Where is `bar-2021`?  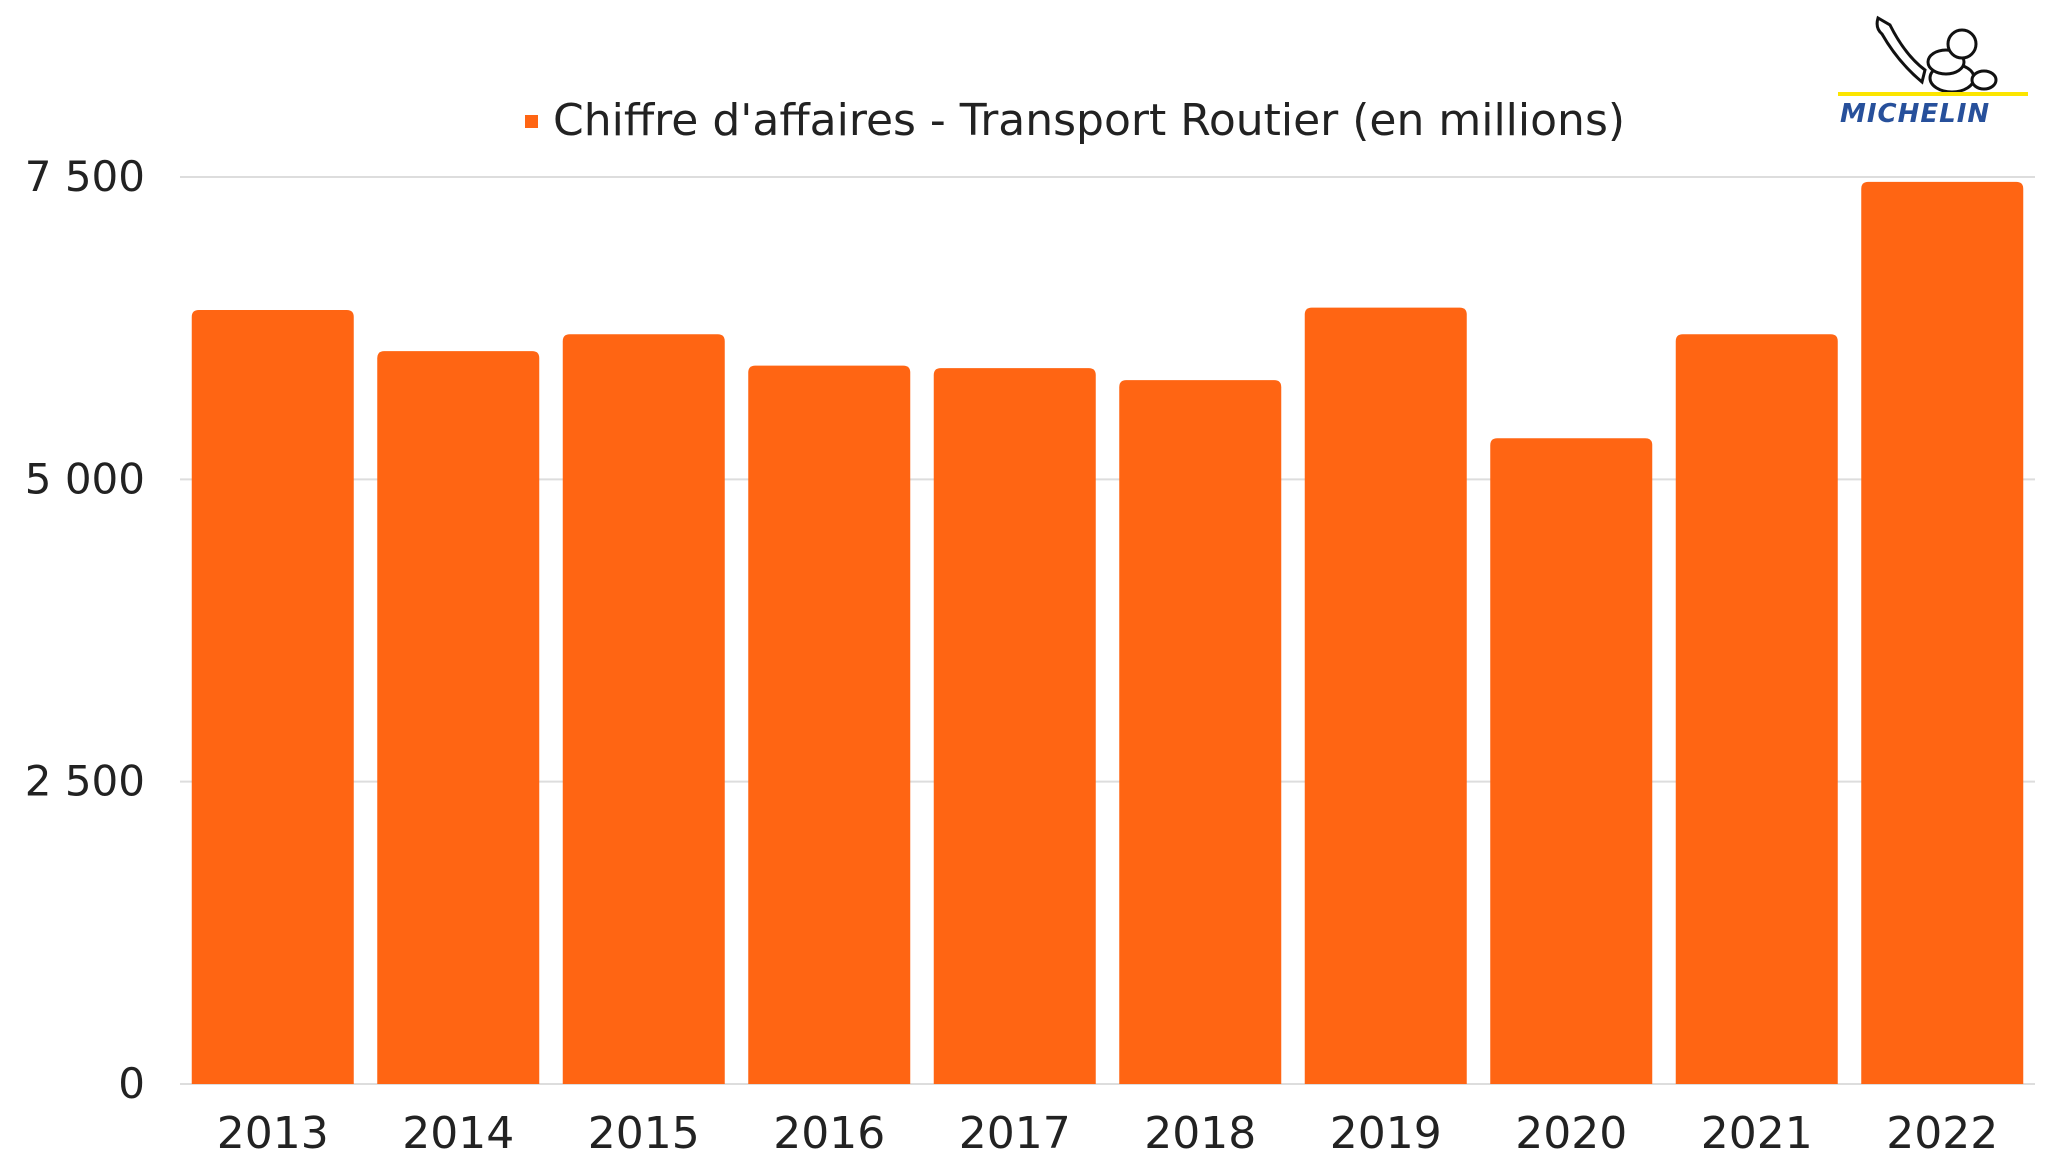
bar-2021 is located at coordinates (1756, 709).